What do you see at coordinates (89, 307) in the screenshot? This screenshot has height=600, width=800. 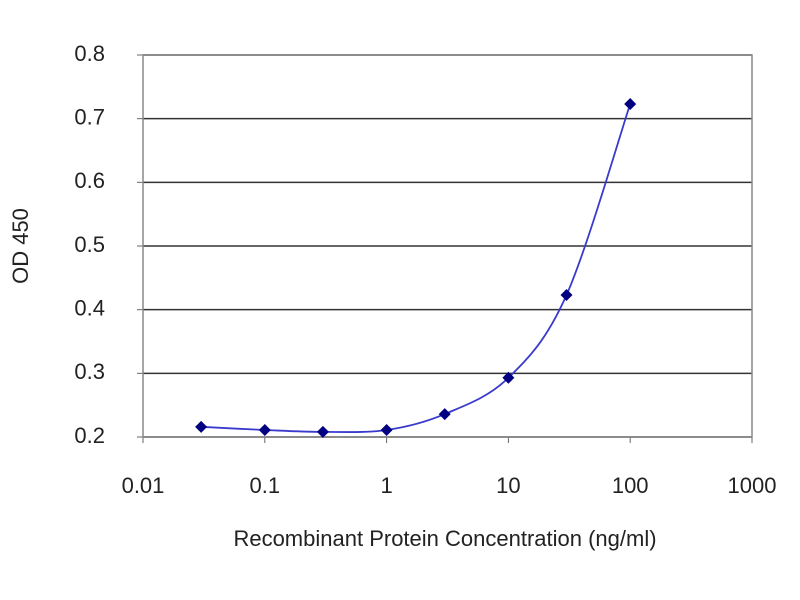 I see `y-tick-label: 0.4` at bounding box center [89, 307].